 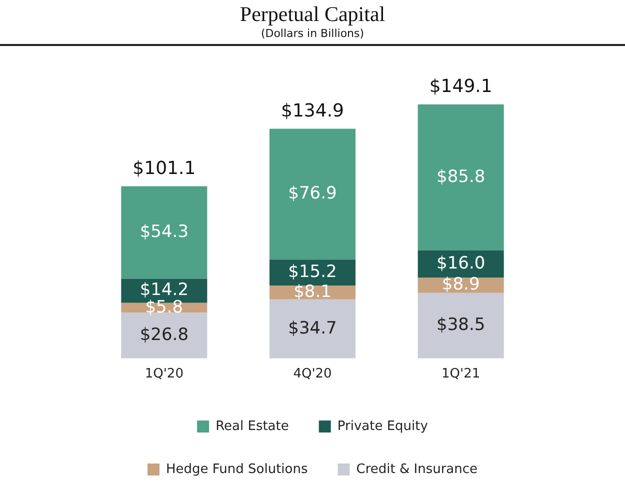 What do you see at coordinates (164, 374) in the screenshot?
I see `x-tick-label: 1Q'20` at bounding box center [164, 374].